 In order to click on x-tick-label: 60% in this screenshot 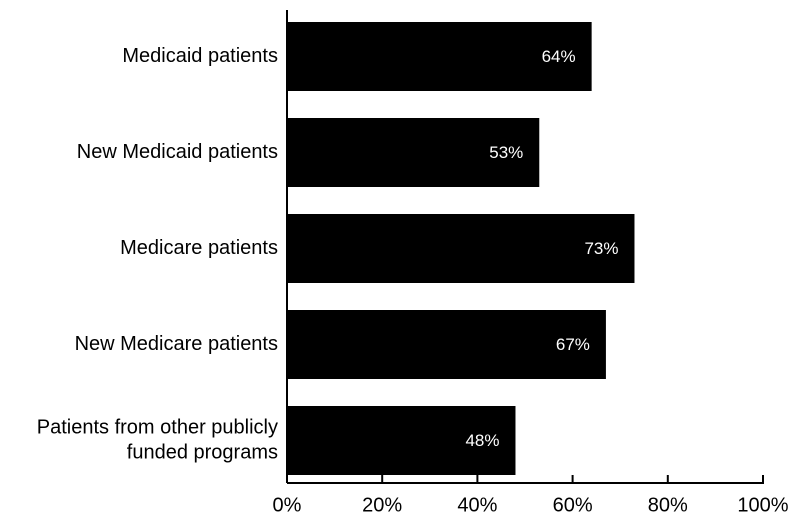, I will do `click(573, 505)`.